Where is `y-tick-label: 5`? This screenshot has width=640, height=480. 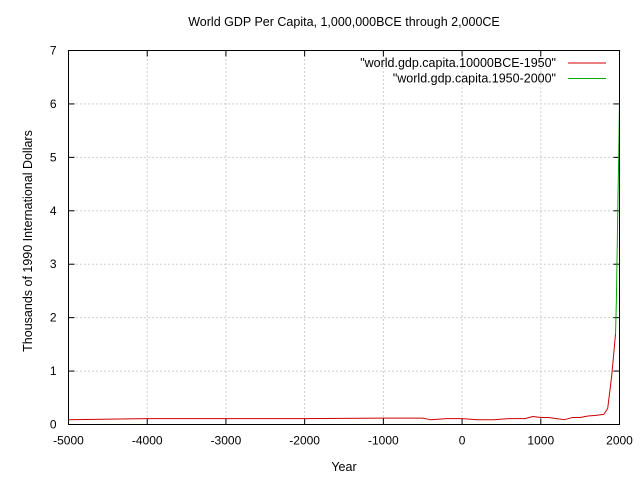 y-tick-label: 5 is located at coordinates (53, 157).